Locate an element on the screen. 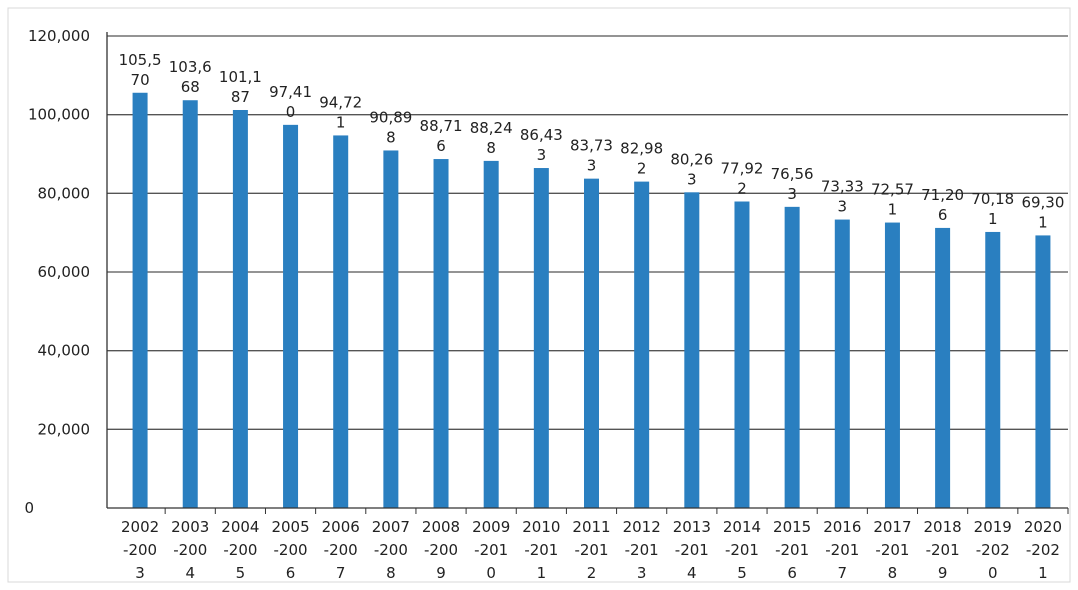  x-tick-label: 2002 is located at coordinates (140, 527).